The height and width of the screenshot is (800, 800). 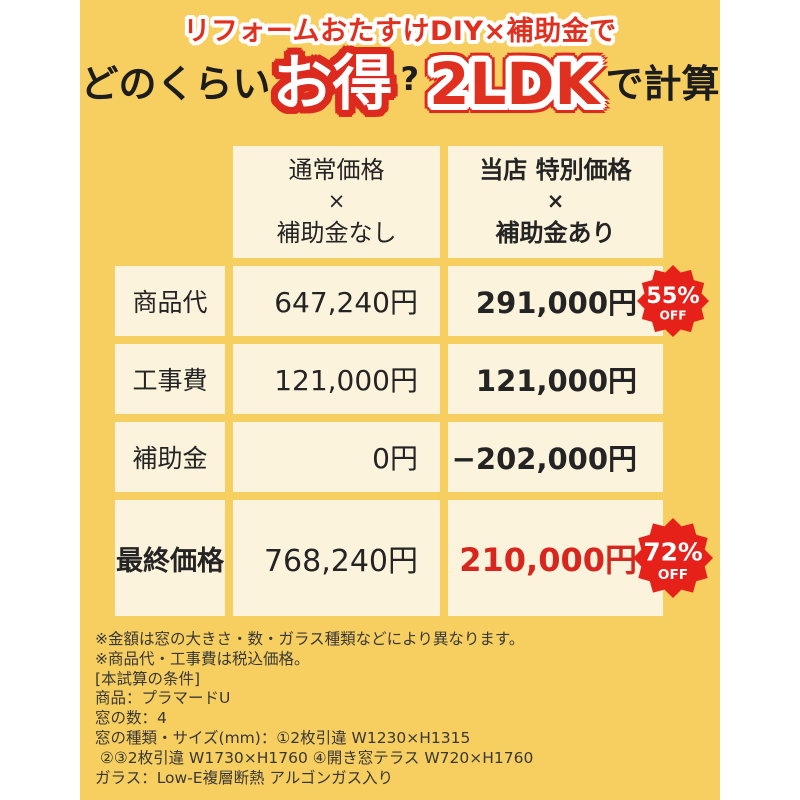 What do you see at coordinates (555, 301) in the screenshot?
I see `product-cost-special: 291,000円` at bounding box center [555, 301].